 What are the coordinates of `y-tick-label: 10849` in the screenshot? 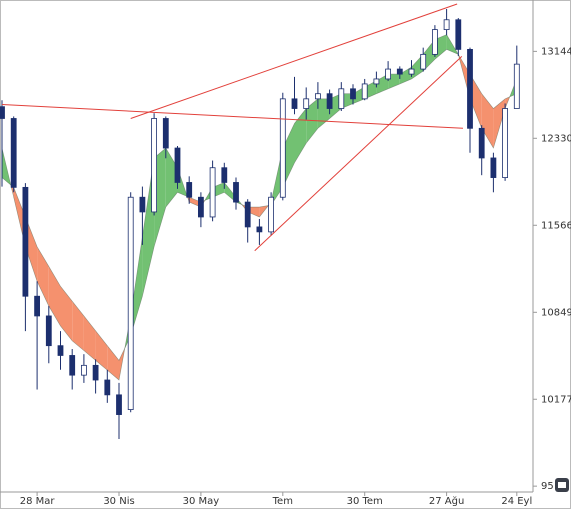 It's located at (556, 312).